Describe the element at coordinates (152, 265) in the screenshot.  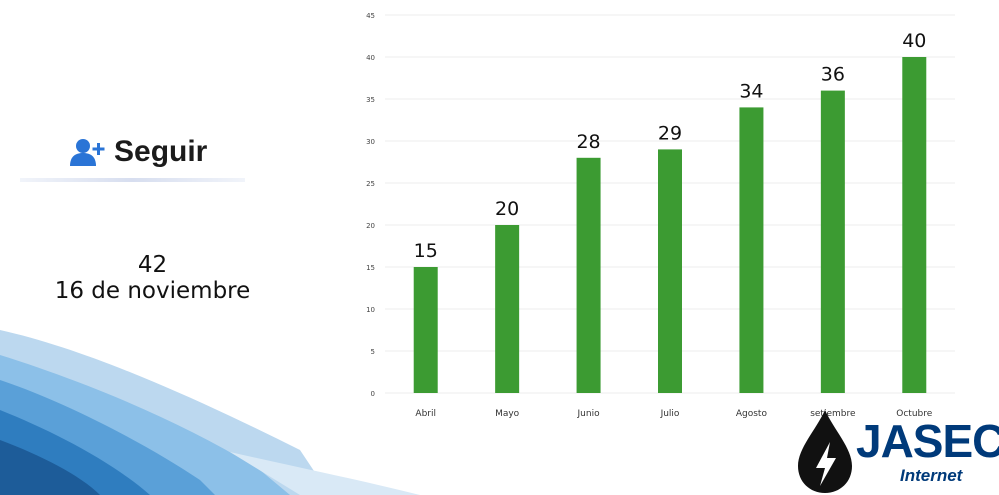
I see `count-value: 42` at that location.